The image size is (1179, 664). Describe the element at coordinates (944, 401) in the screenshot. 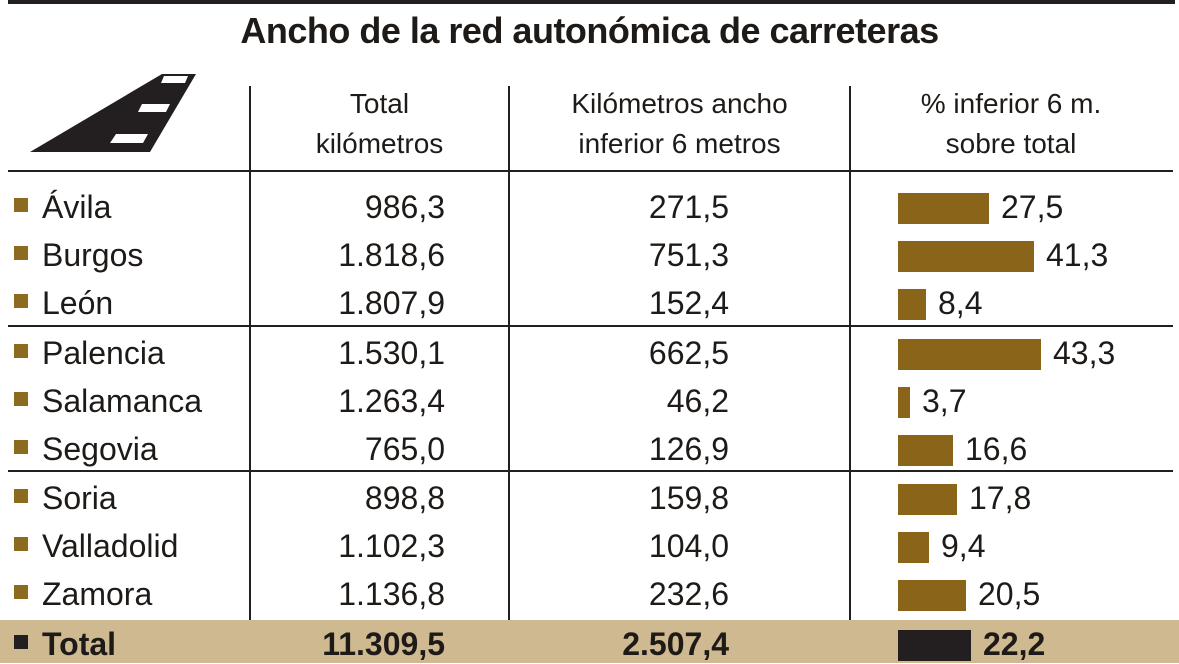

I see `pct-label: 3,7` at that location.